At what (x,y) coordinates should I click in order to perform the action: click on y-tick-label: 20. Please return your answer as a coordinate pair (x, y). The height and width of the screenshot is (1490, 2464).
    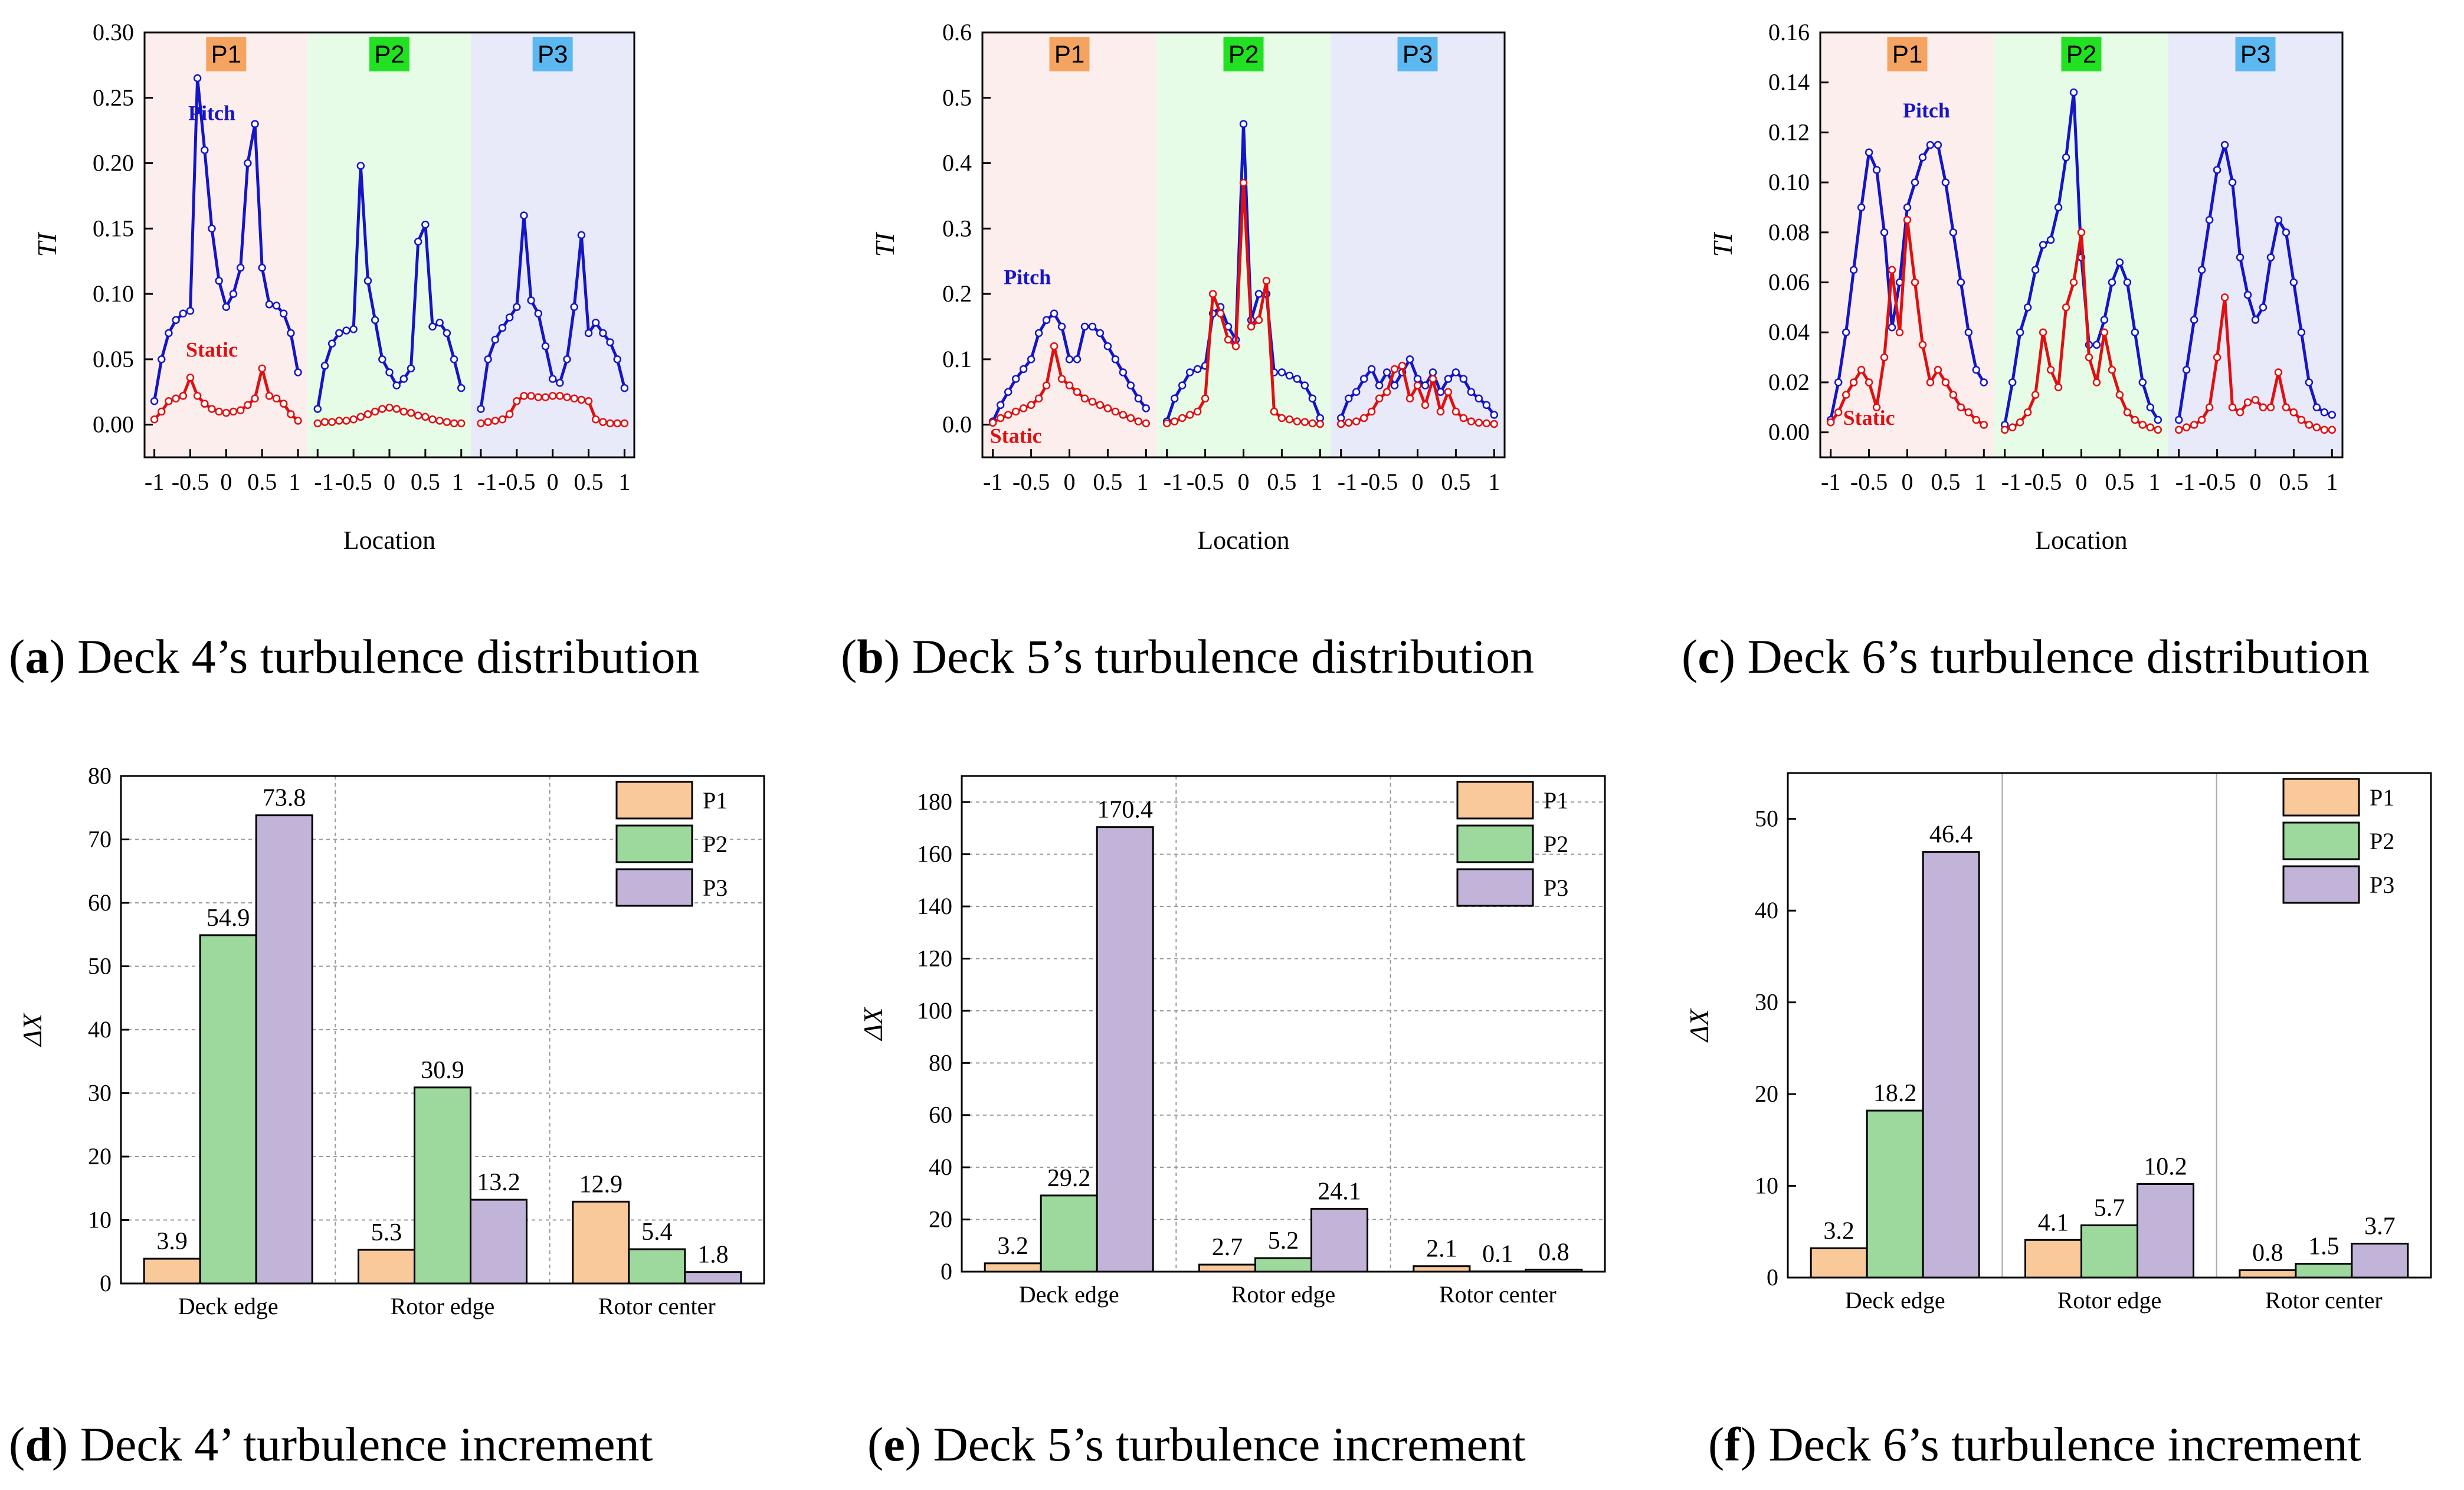
    Looking at the image, I should click on (940, 1219).